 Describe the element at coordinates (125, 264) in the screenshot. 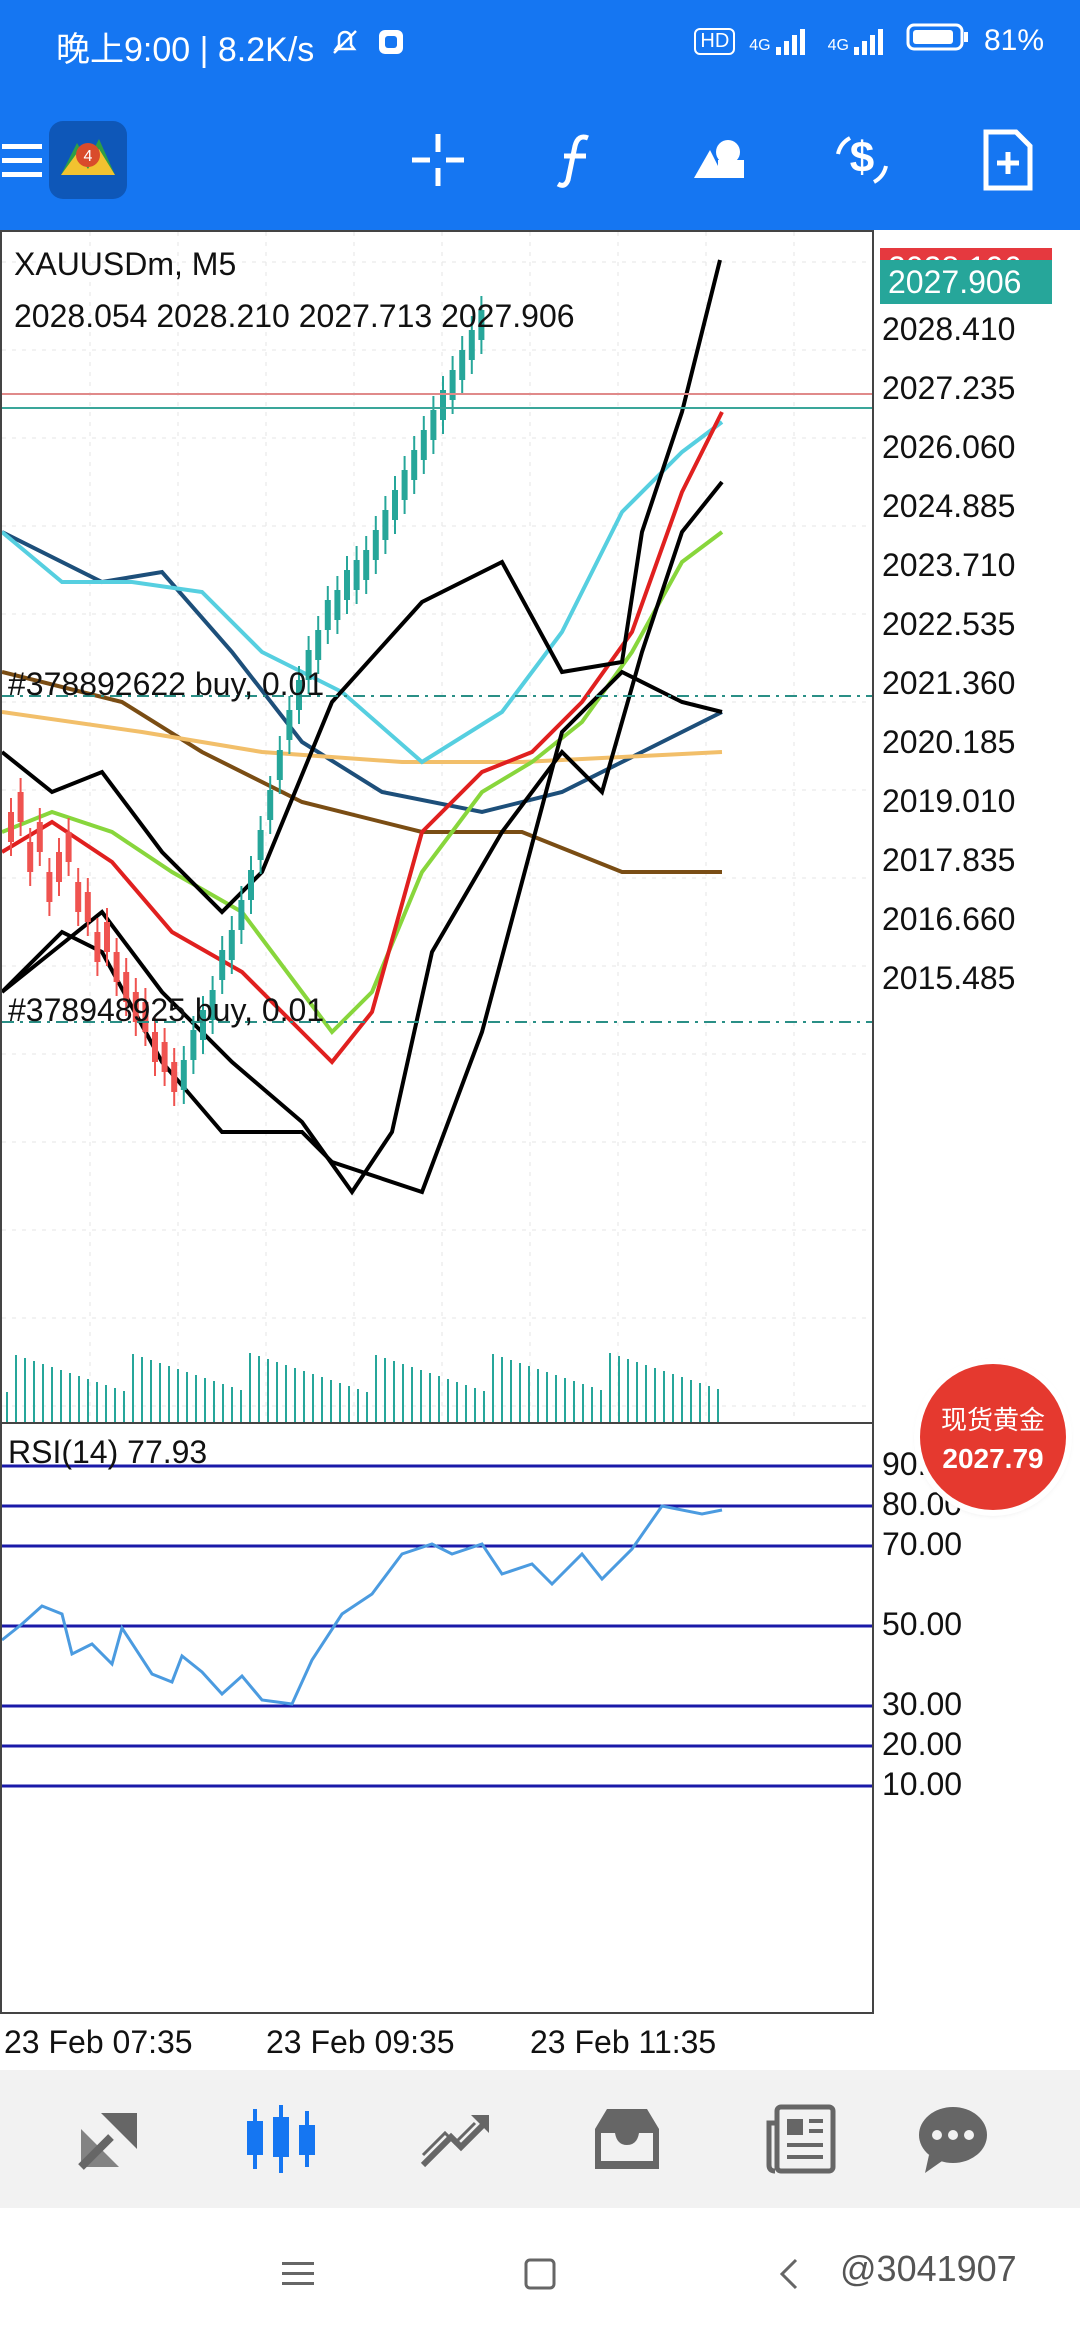

I see `symbol-timeframe: XAUUSDm, M5` at that location.